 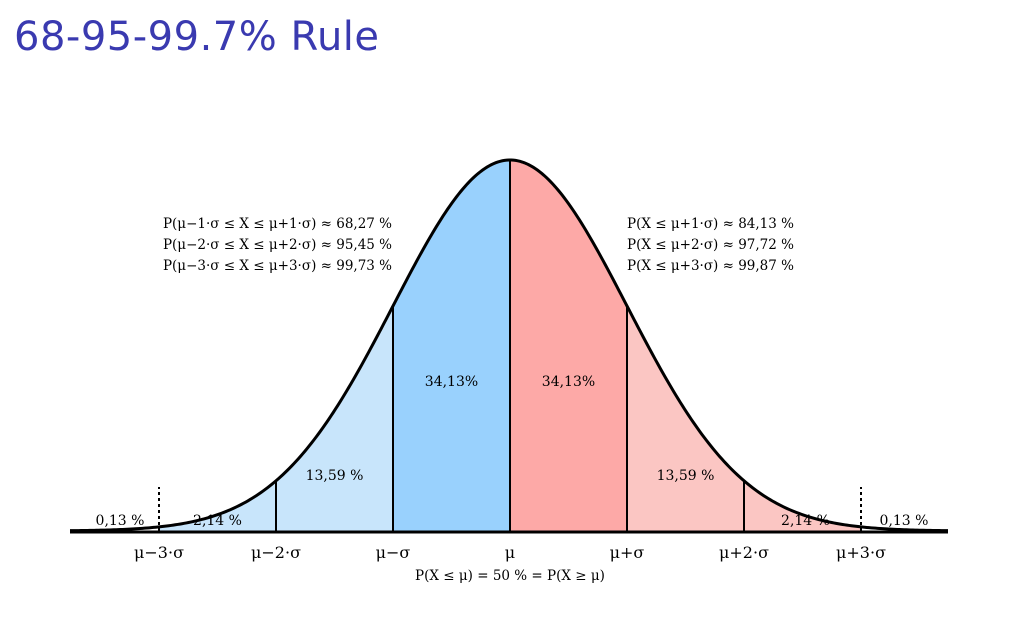 What do you see at coordinates (510, 576) in the screenshot?
I see `bottom-caption: P(X ≤ μ) = 50 % = P(X ≥ μ)` at bounding box center [510, 576].